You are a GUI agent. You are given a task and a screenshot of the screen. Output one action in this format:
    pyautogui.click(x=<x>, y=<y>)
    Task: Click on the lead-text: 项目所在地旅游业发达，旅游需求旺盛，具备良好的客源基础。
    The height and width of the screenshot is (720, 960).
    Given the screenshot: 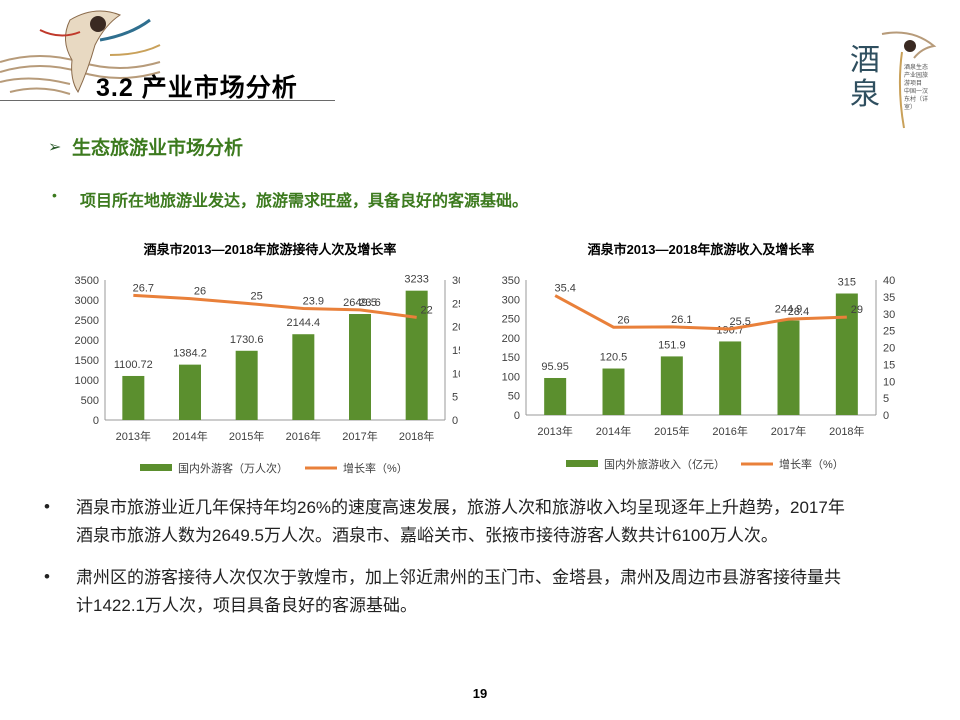 What is the action you would take?
    pyautogui.click(x=304, y=201)
    